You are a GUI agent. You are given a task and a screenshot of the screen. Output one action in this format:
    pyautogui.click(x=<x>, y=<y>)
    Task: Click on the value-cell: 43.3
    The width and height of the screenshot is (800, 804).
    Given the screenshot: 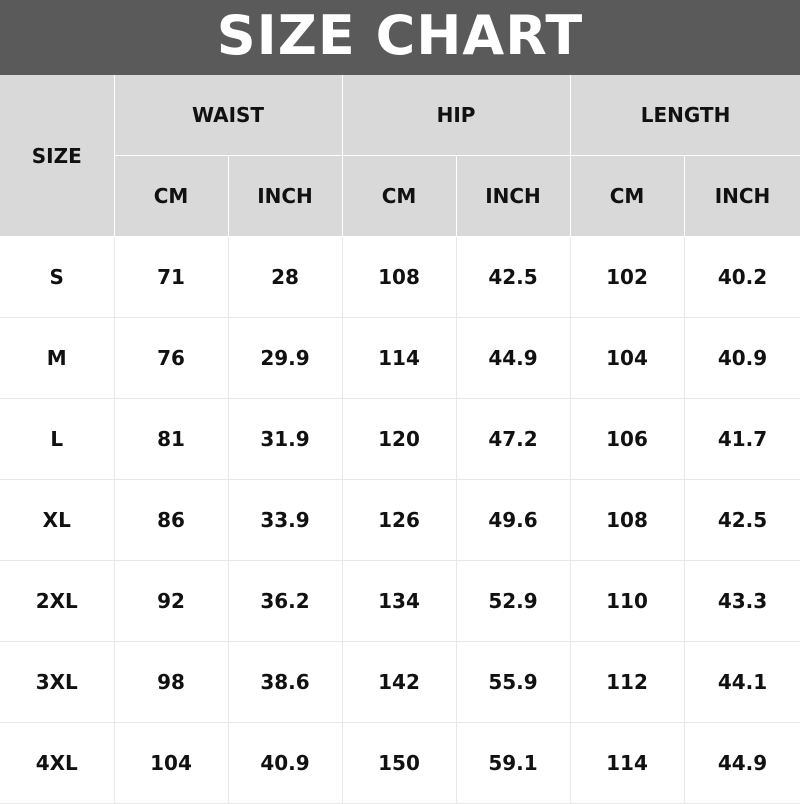 What is the action you would take?
    pyautogui.click(x=741, y=601)
    